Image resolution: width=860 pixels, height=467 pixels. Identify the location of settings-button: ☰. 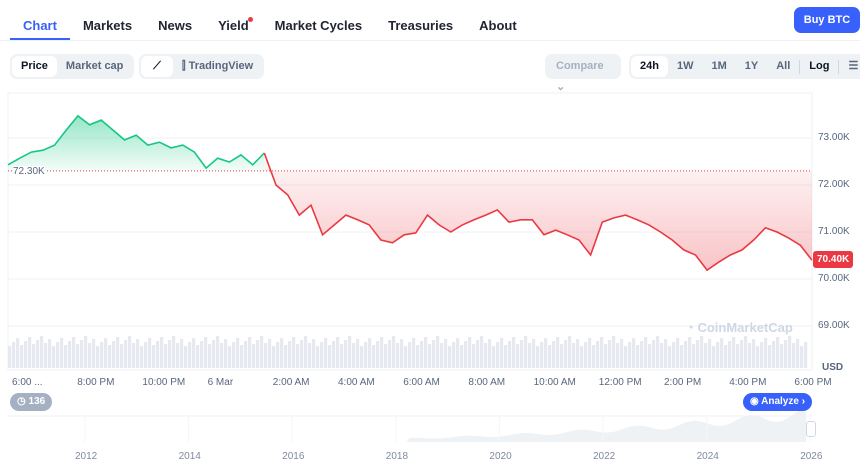
(849, 66).